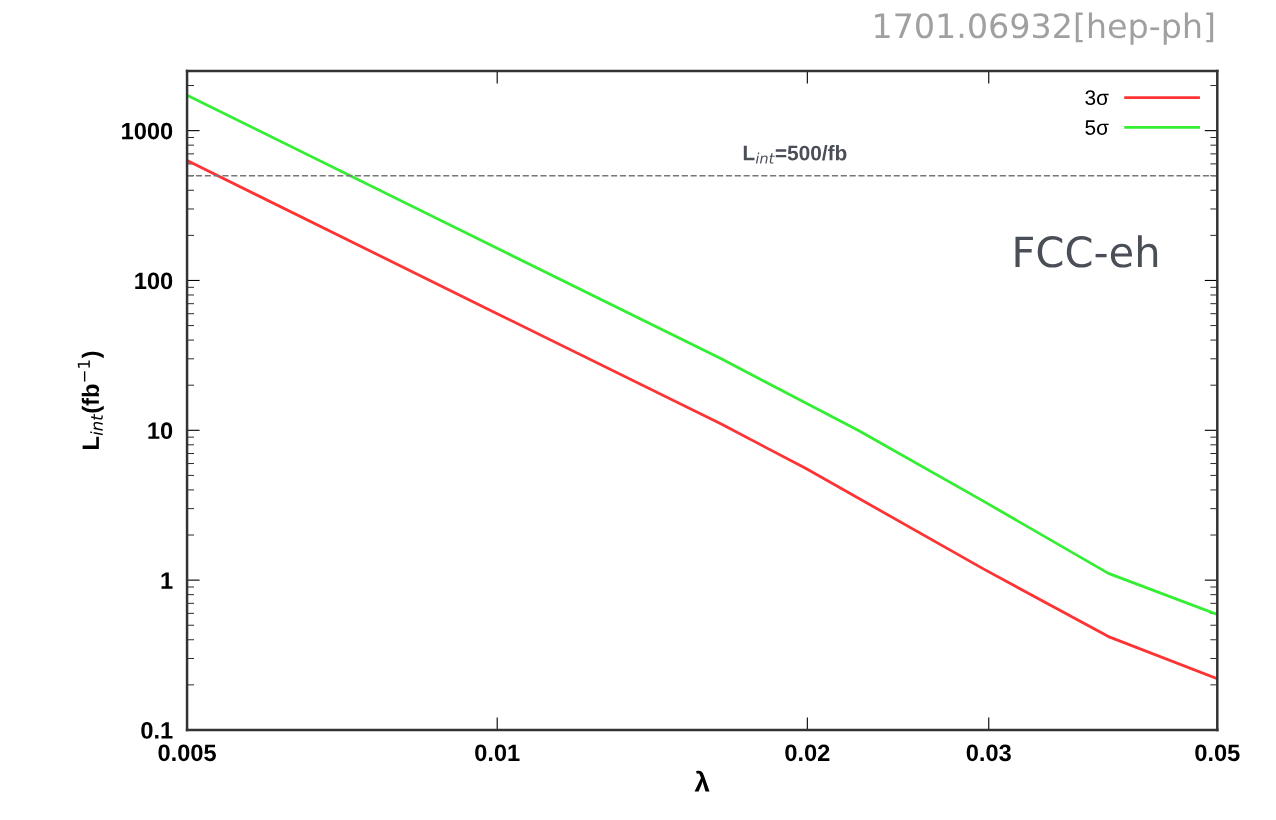 Image resolution: width=1276 pixels, height=820 pixels. I want to click on x-tick-label: 0.01, so click(497, 753).